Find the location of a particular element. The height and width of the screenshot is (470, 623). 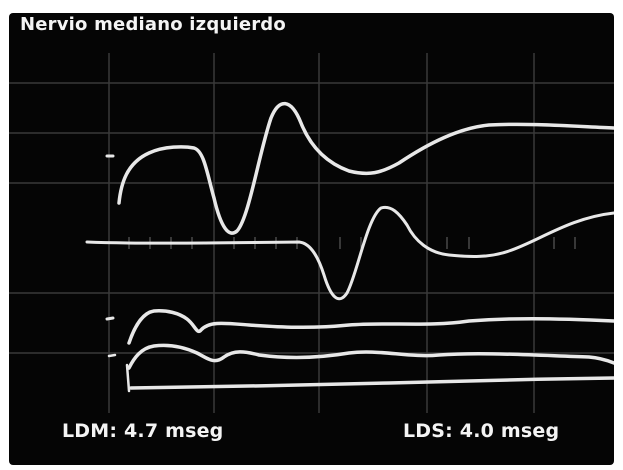

trace-4-marker is located at coordinates (112, 355).